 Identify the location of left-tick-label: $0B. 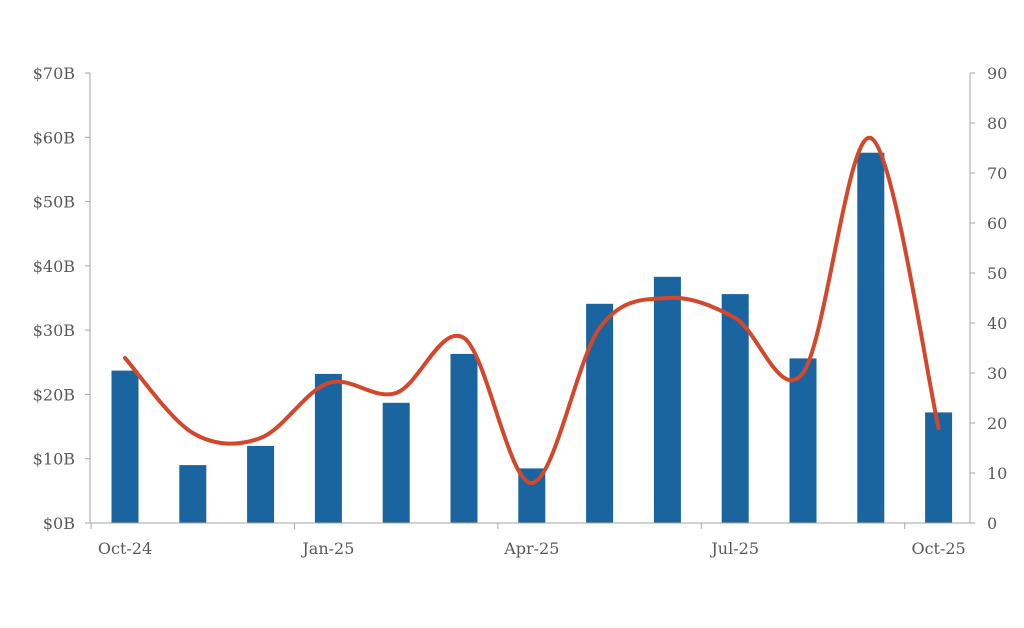
(59, 523).